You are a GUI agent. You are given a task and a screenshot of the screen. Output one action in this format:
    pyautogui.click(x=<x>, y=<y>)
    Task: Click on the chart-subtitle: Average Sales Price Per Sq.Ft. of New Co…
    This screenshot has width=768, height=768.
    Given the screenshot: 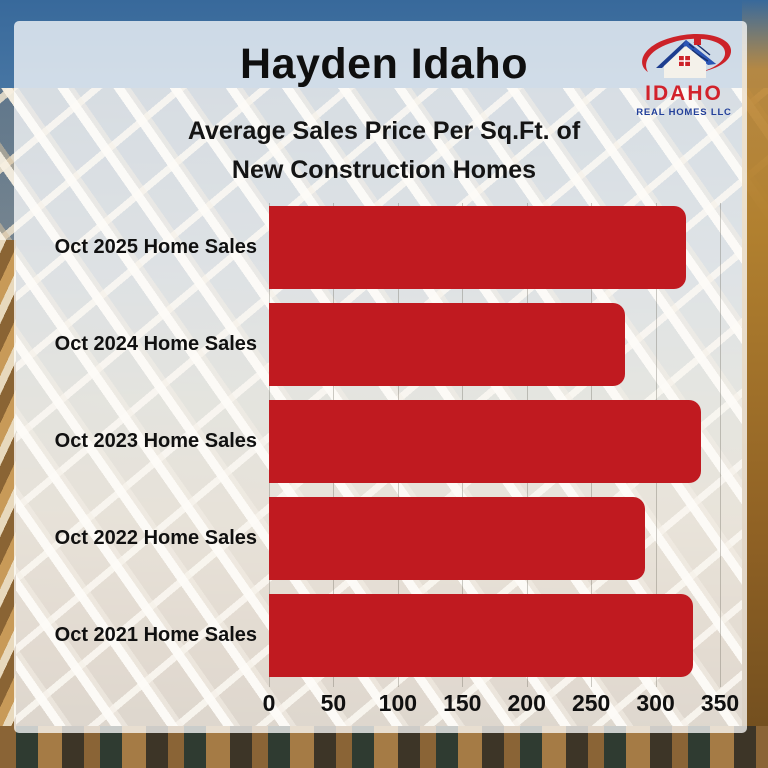 What is the action you would take?
    pyautogui.click(x=384, y=151)
    